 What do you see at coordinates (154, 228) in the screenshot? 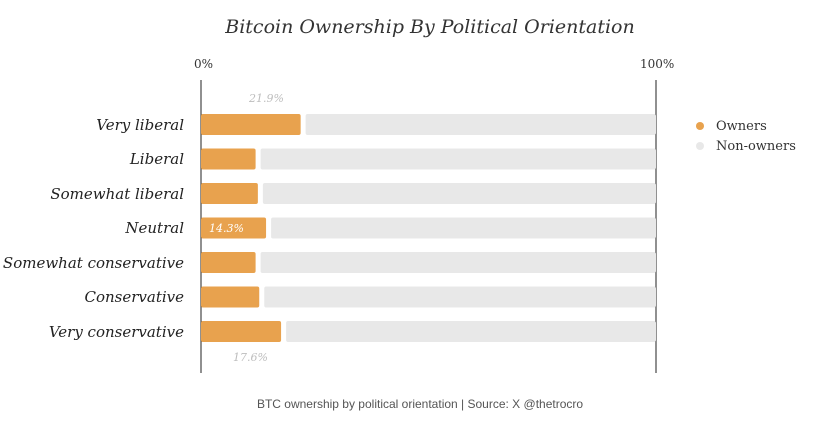
I see `category-label: Neutral` at bounding box center [154, 228].